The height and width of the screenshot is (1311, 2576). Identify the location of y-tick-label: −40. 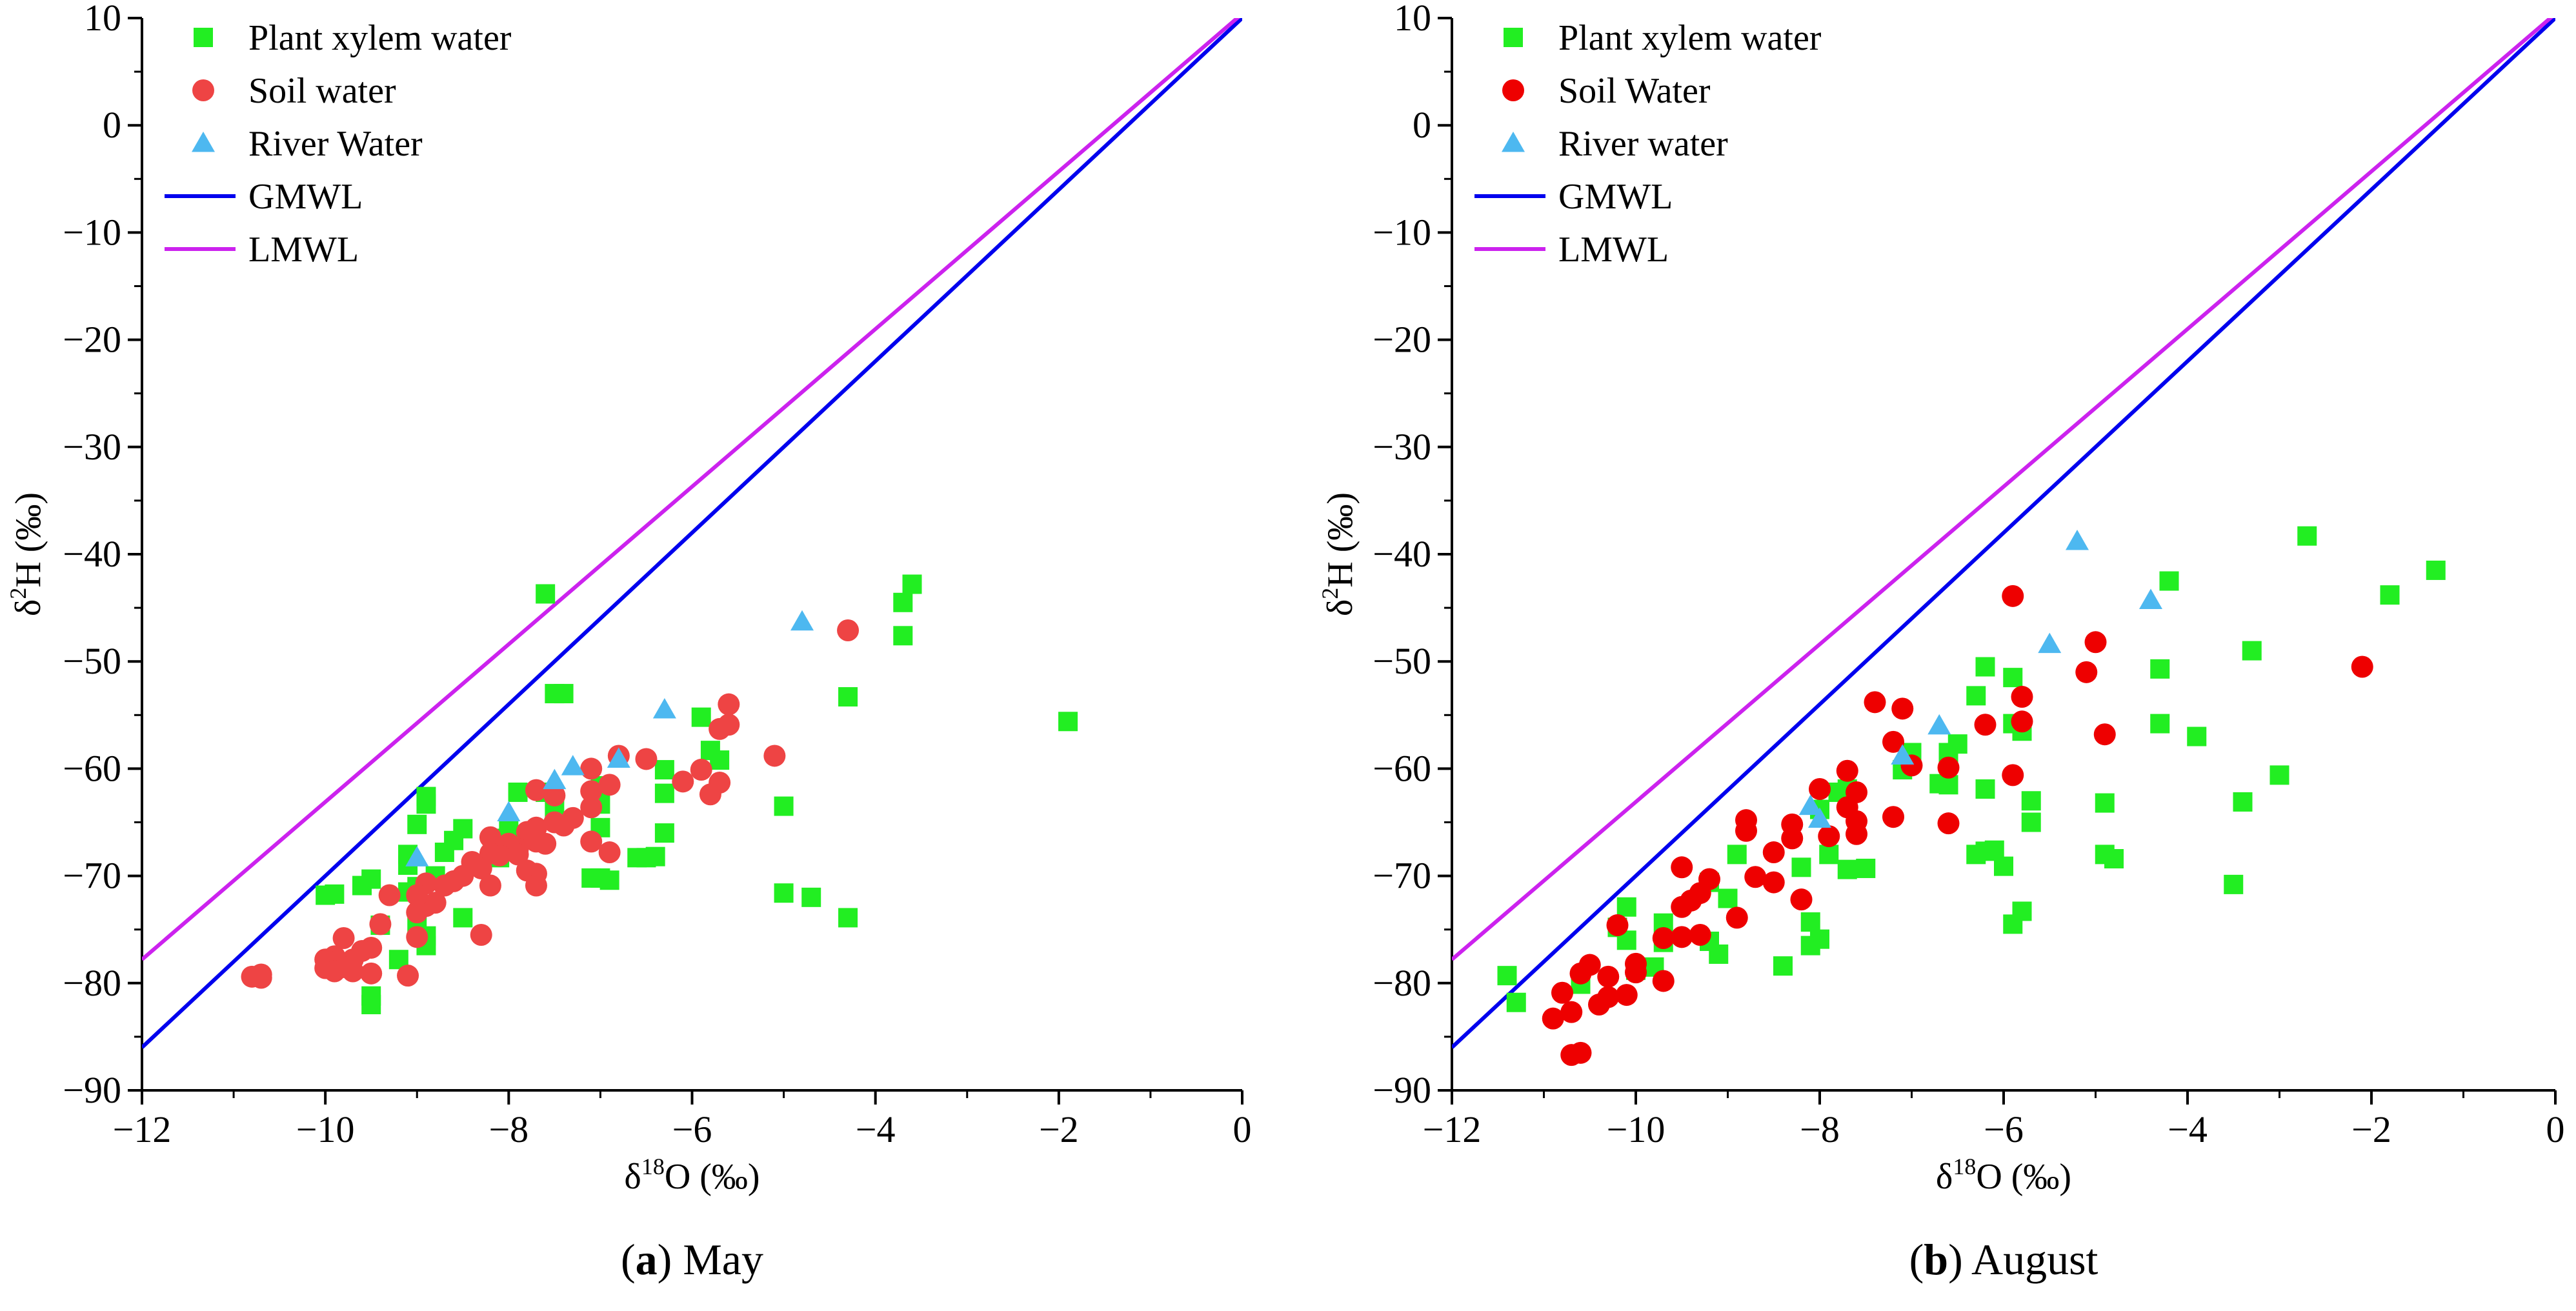
(92, 554).